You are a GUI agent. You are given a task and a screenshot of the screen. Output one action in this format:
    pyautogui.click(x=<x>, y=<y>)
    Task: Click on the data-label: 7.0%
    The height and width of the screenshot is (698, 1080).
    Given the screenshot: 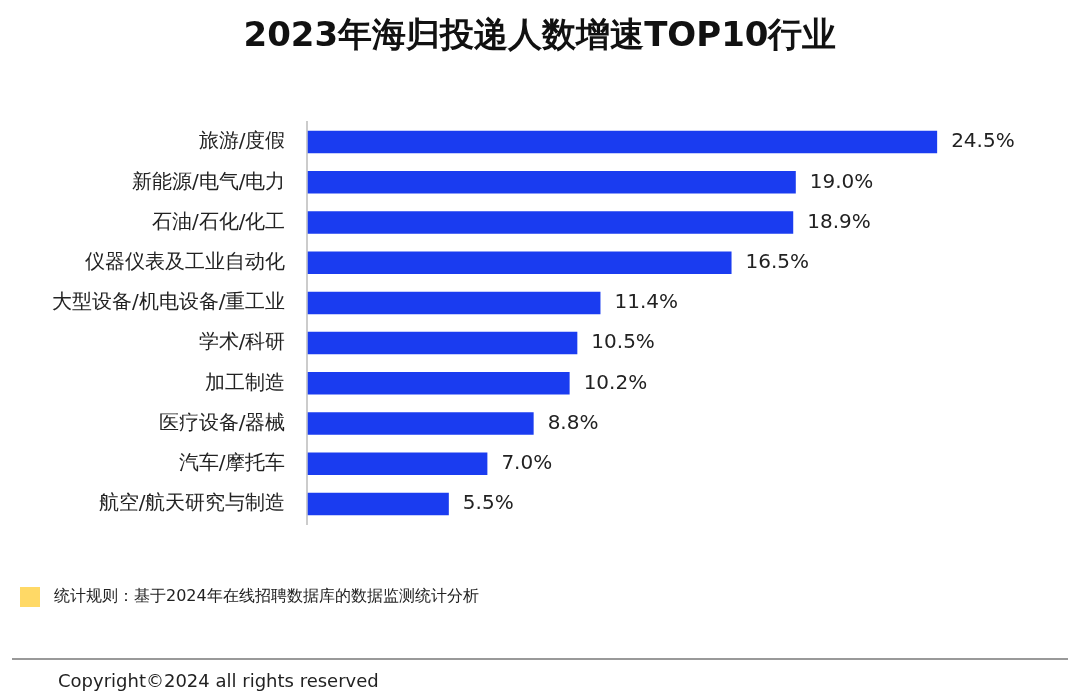 What is the action you would take?
    pyautogui.click(x=527, y=461)
    